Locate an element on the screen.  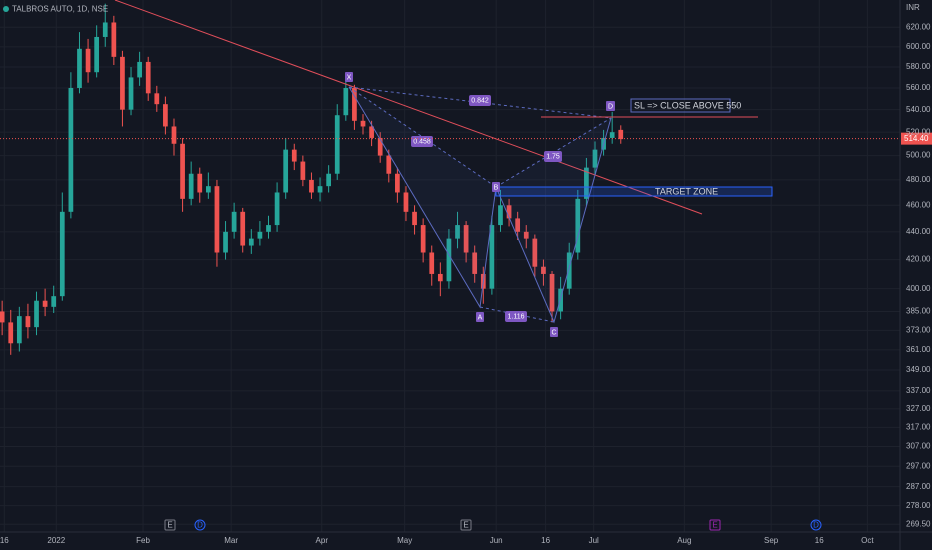
y-tick-label: 600.00 is located at coordinates (918, 46).